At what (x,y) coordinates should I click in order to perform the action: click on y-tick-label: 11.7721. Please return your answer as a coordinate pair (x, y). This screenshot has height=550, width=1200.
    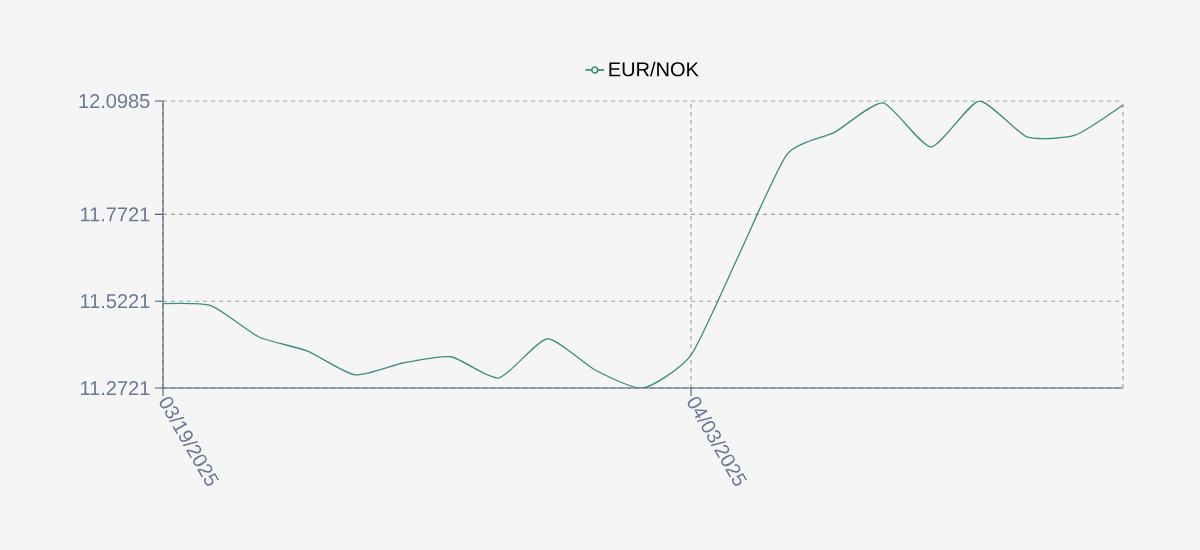
    Looking at the image, I should click on (115, 214).